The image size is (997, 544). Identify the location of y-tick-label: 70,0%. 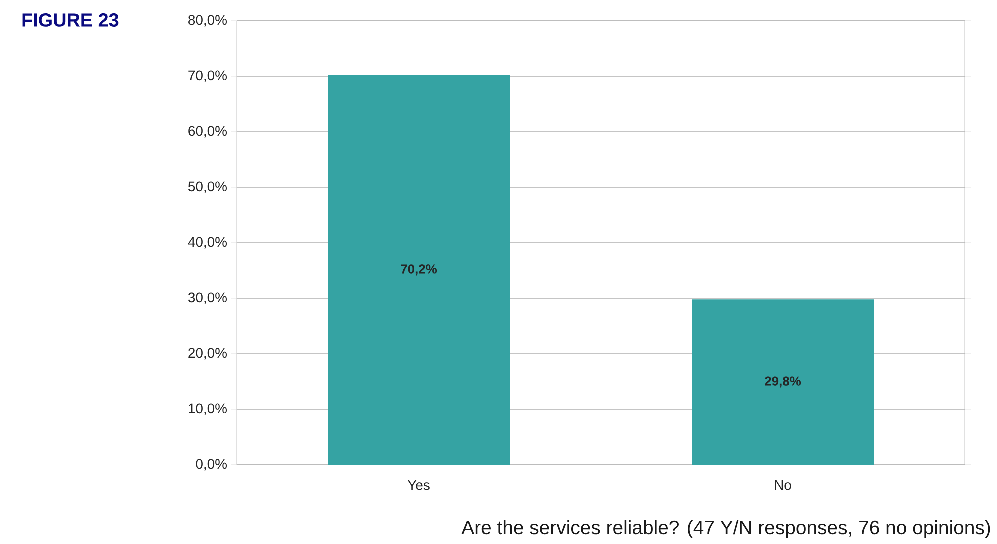
(207, 76).